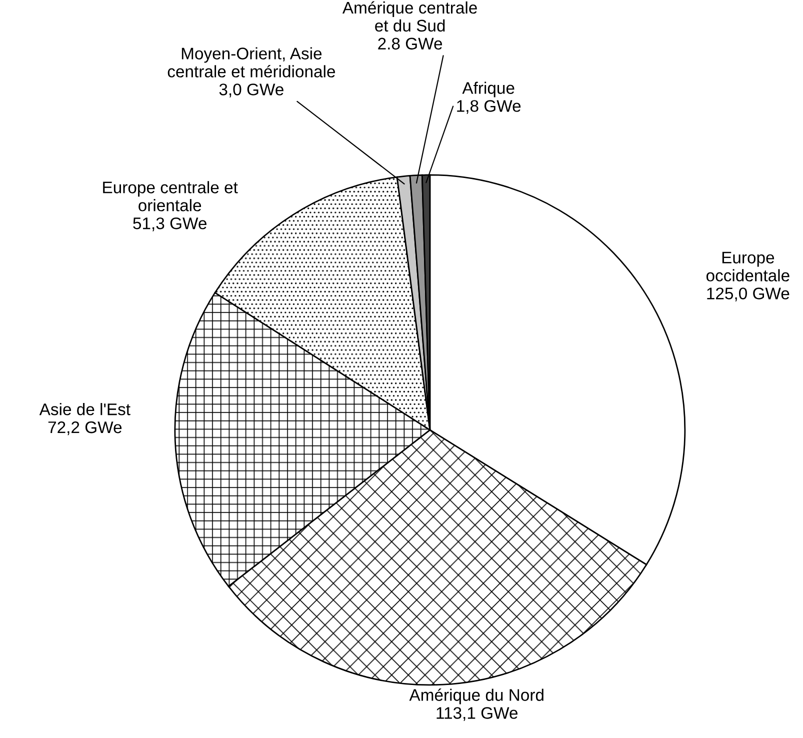 The width and height of the screenshot is (803, 738). I want to click on slice-label: Amérique du Nord, so click(476, 696).